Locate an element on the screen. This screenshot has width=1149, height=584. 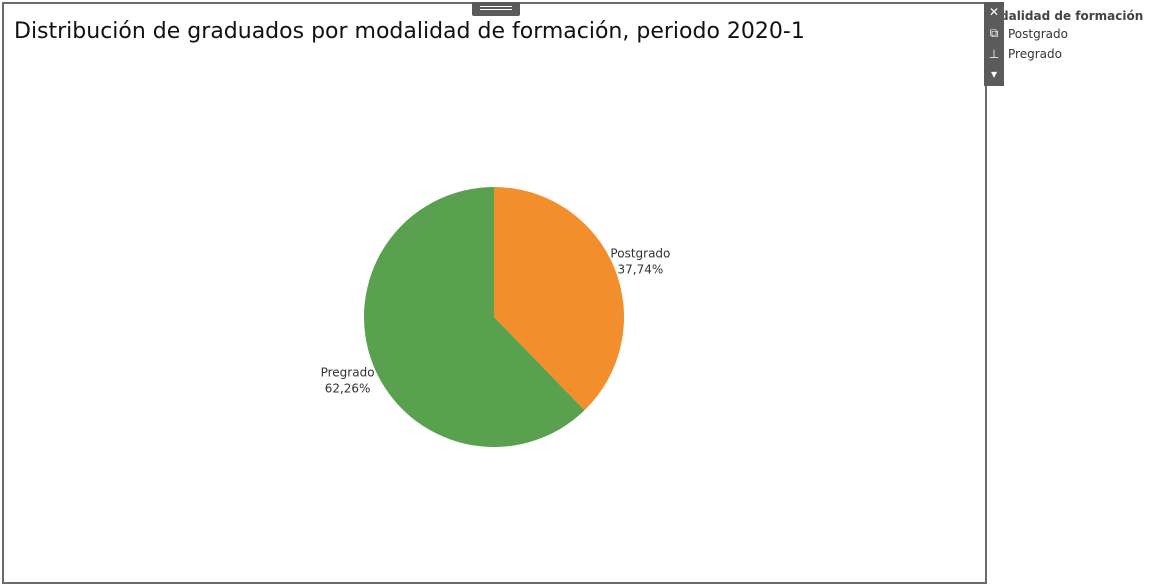
slice-label-value: 62,26% is located at coordinates (348, 388).